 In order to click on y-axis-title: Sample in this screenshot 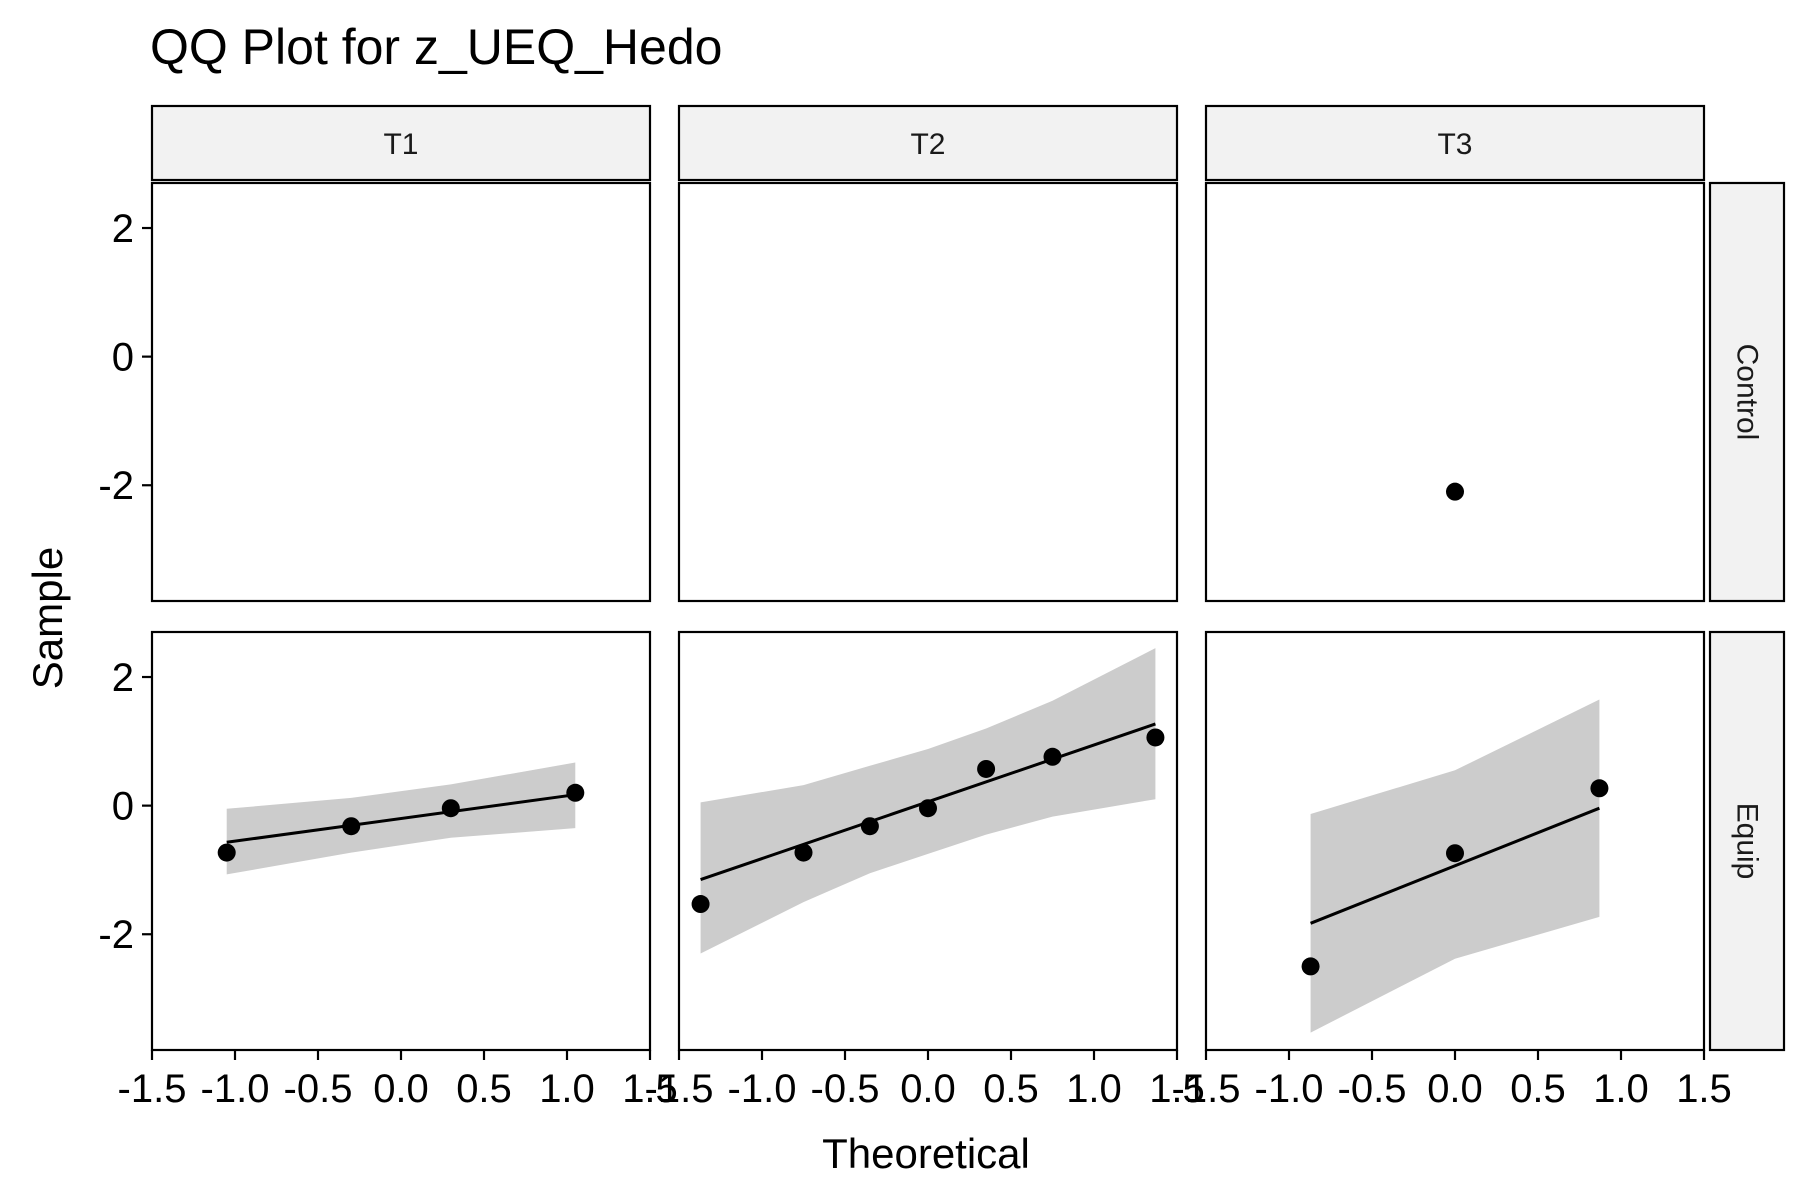, I will do `click(47, 618)`.